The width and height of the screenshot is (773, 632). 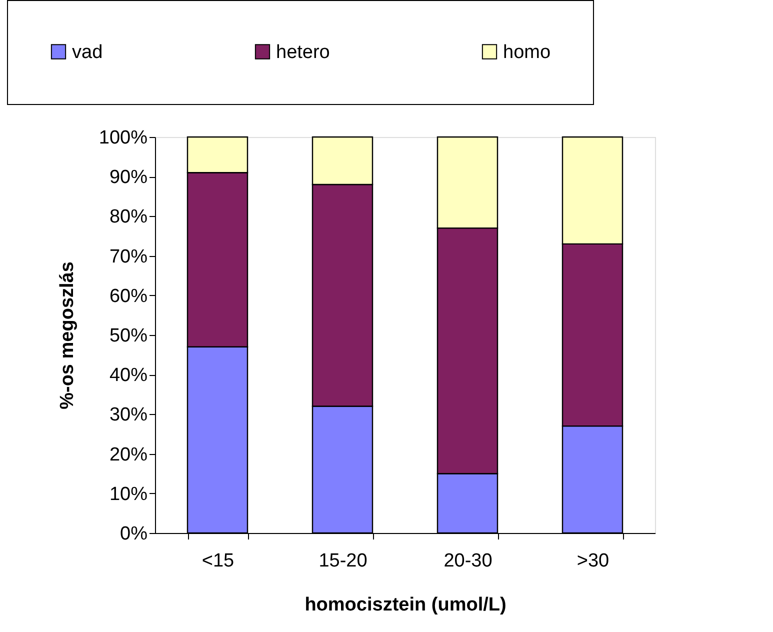 What do you see at coordinates (128, 217) in the screenshot?
I see `y-tick-label: 80%` at bounding box center [128, 217].